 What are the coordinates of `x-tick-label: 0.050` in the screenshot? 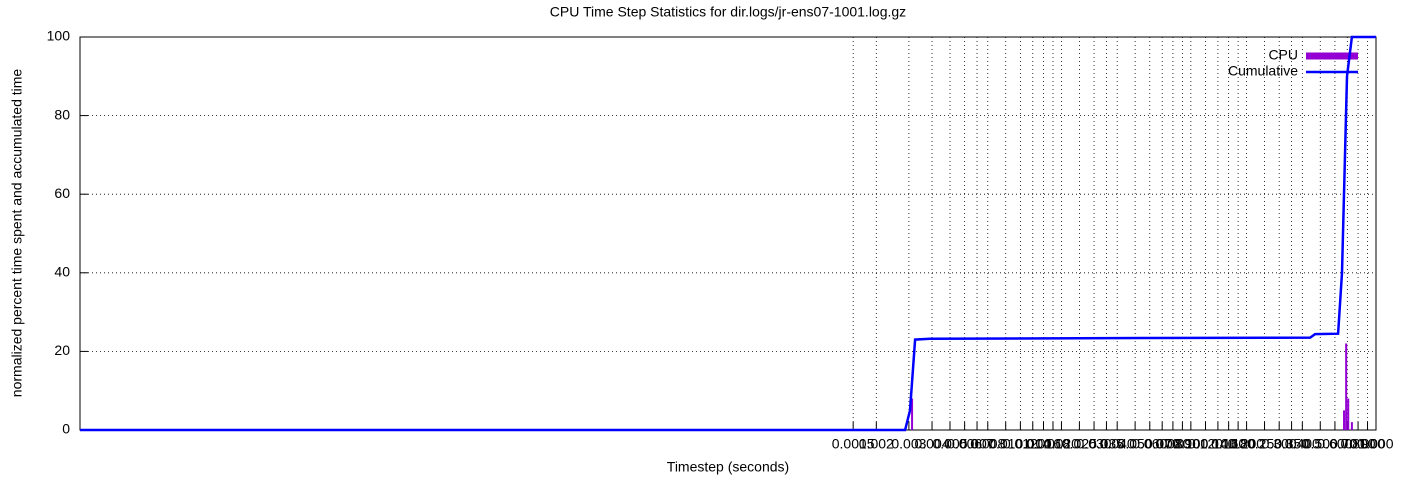 It's located at (1135, 444).